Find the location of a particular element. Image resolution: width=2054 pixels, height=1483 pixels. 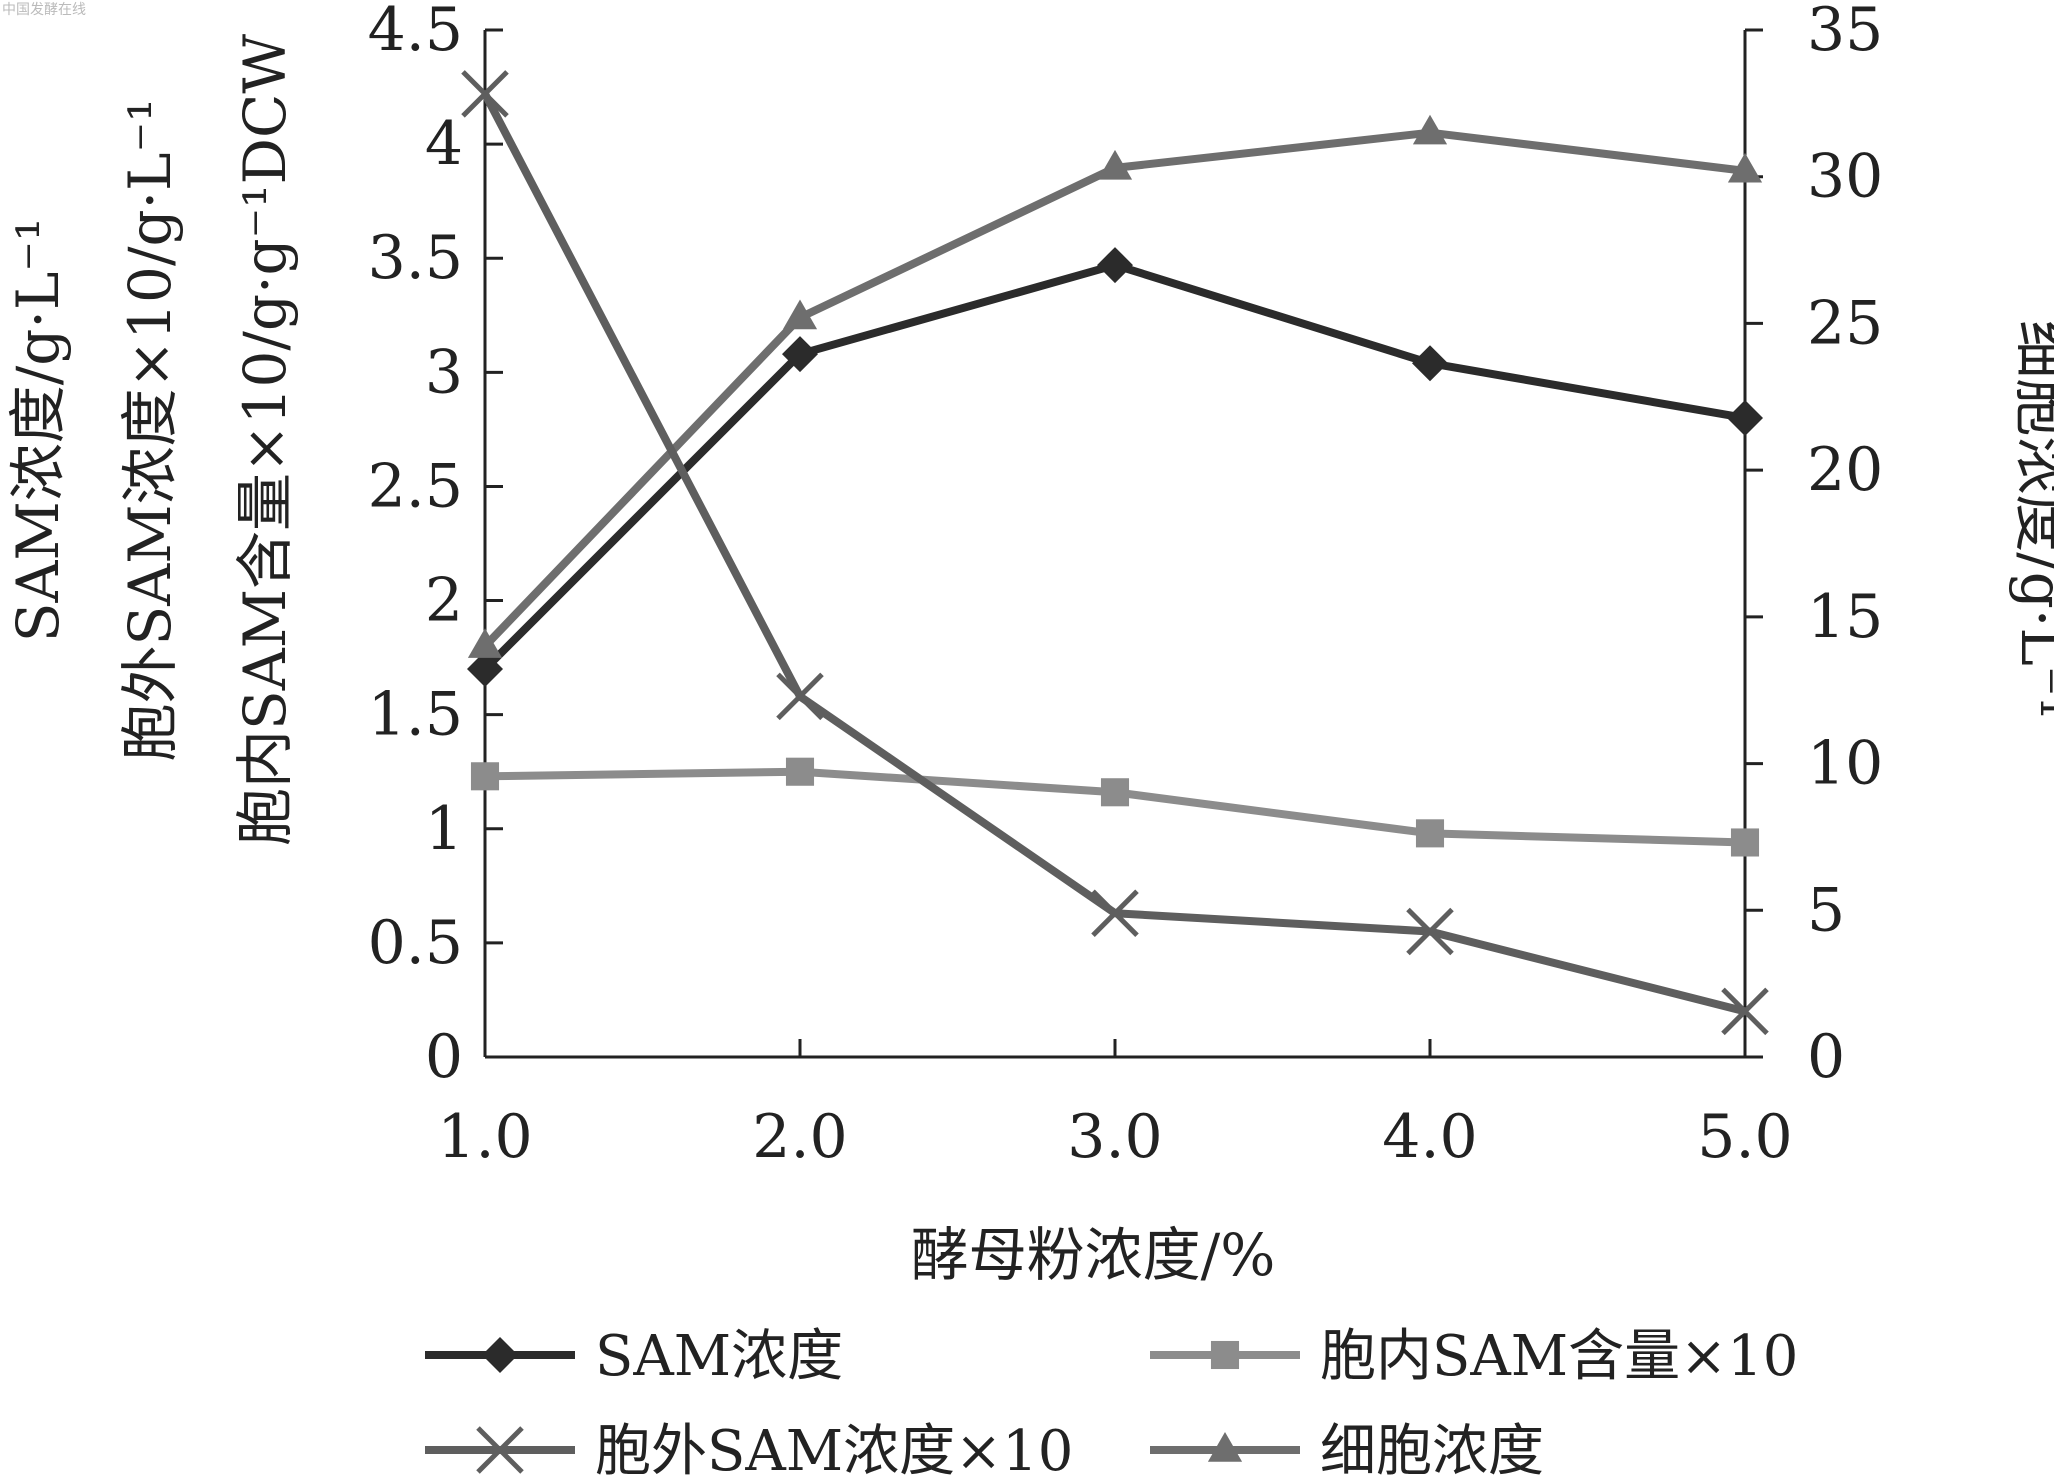

legend-item: 胞外SAM浓度×10 is located at coordinates (749, 1451).